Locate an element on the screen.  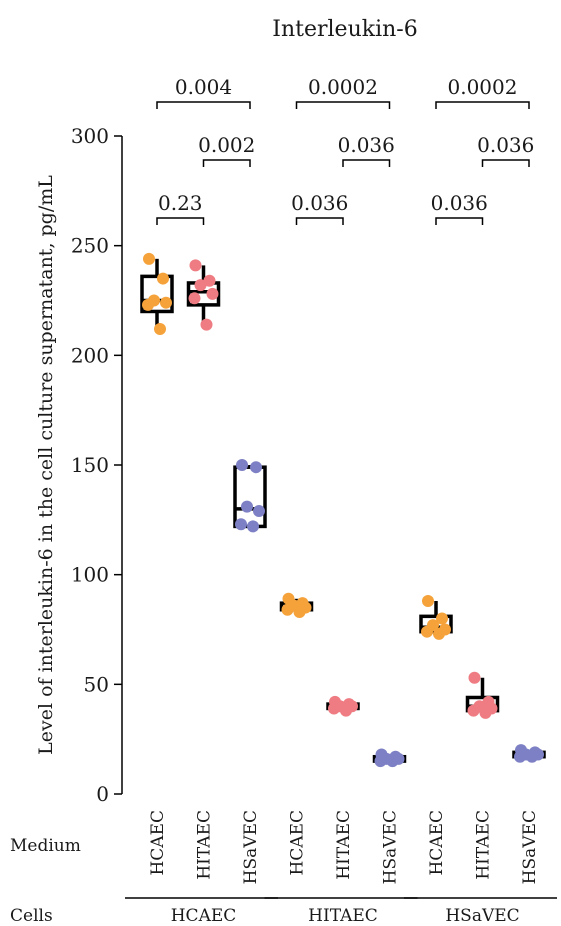
y-tick-label-0: 0 is located at coordinates (102, 794).